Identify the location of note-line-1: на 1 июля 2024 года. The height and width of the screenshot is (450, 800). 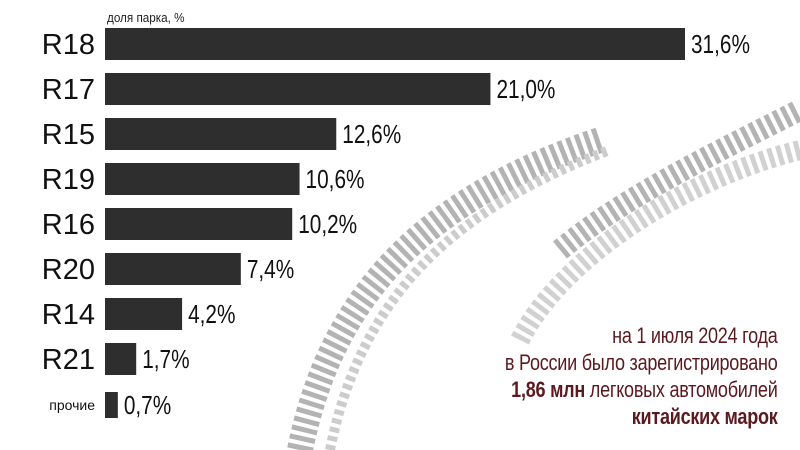
(695, 335).